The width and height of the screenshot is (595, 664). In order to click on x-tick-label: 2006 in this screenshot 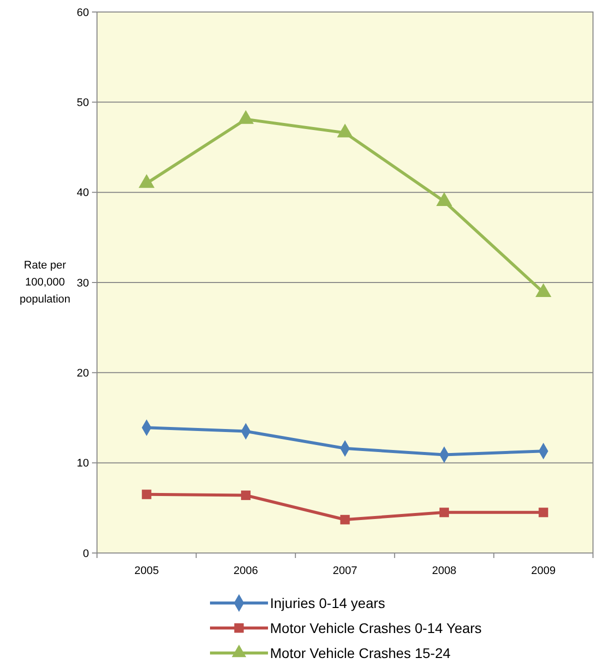, I will do `click(246, 571)`.